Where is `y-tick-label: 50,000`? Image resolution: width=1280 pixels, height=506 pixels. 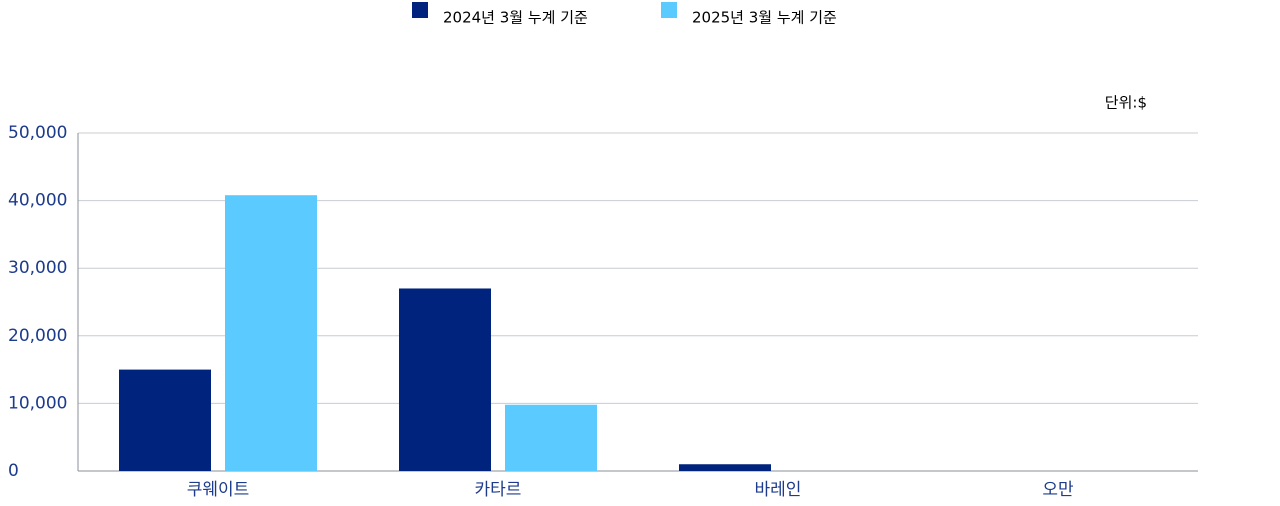
y-tick-label: 50,000 is located at coordinates (37, 133).